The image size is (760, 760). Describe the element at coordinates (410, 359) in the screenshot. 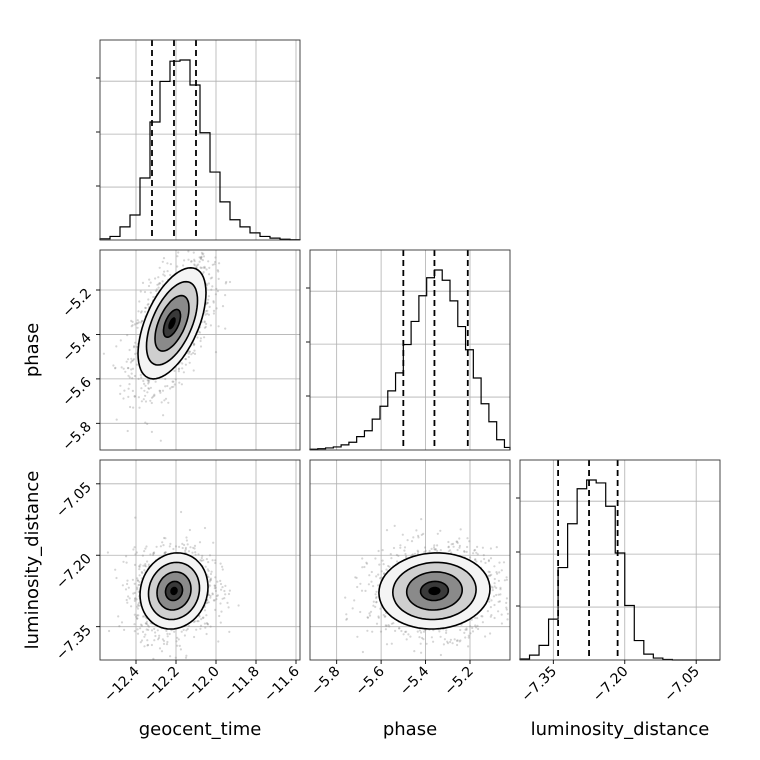

I see `histogram-phase` at that location.